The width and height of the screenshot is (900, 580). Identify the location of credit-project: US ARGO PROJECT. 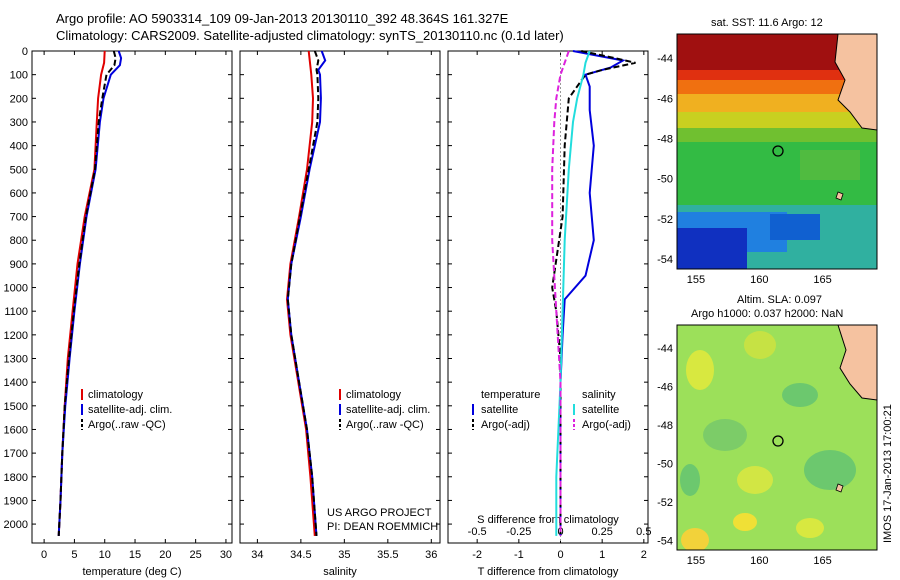
(379, 513).